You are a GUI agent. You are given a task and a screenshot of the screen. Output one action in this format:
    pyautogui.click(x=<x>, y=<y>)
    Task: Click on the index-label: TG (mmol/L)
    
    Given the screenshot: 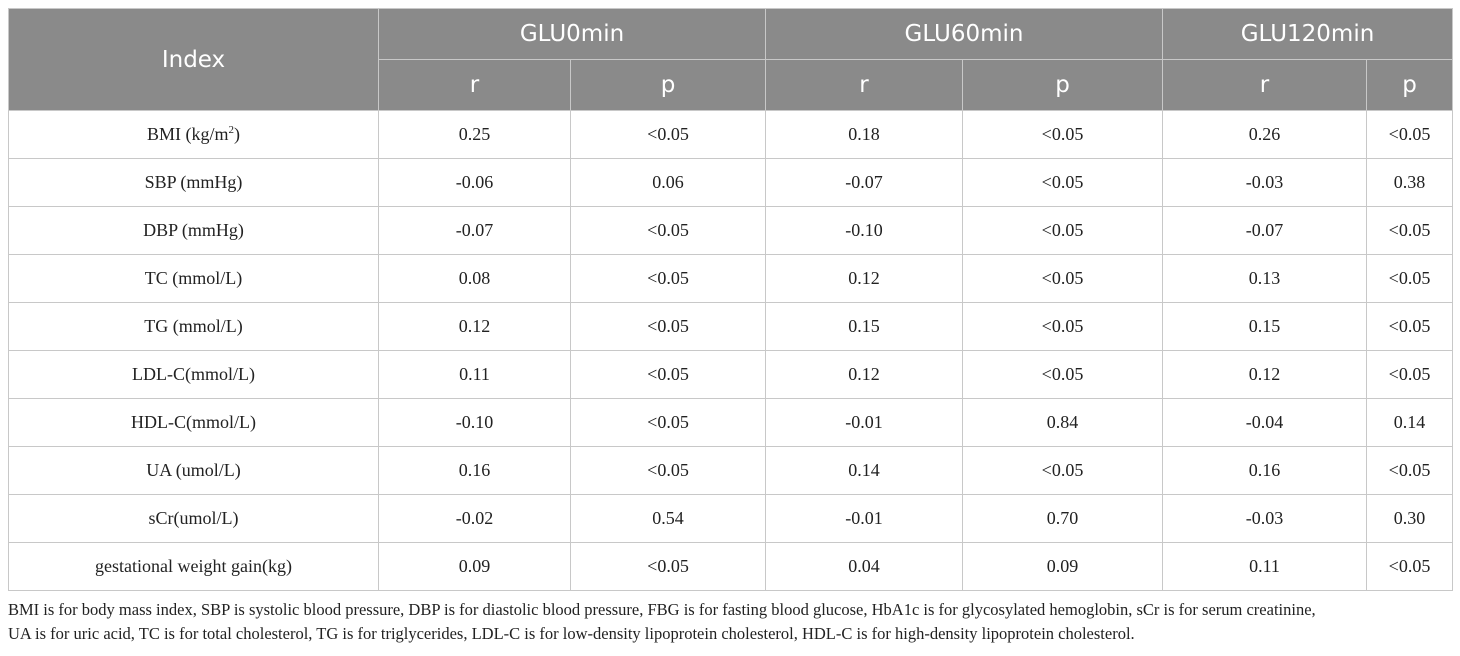 What is the action you would take?
    pyautogui.click(x=193, y=326)
    